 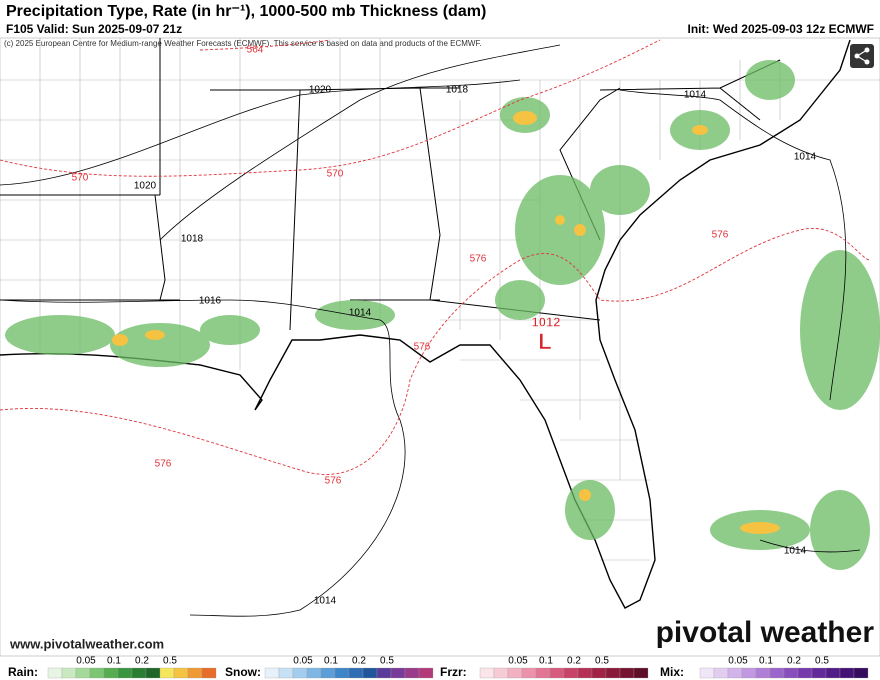 I want to click on legend-name: Snow:, so click(x=243, y=672).